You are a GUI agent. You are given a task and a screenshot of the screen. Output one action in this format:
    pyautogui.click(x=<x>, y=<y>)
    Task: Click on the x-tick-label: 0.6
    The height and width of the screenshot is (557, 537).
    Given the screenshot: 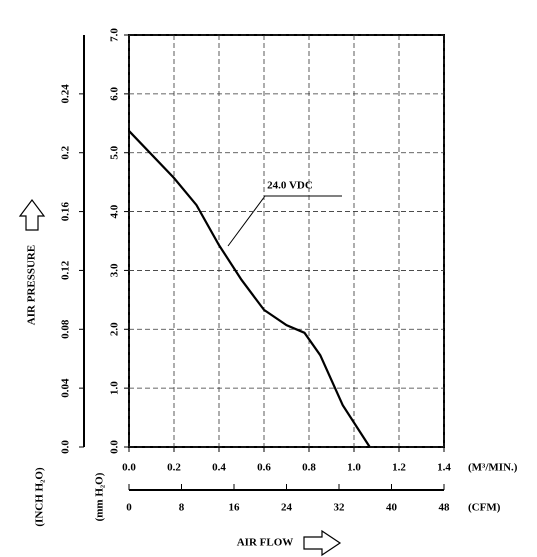 What is the action you would take?
    pyautogui.click(x=264, y=468)
    